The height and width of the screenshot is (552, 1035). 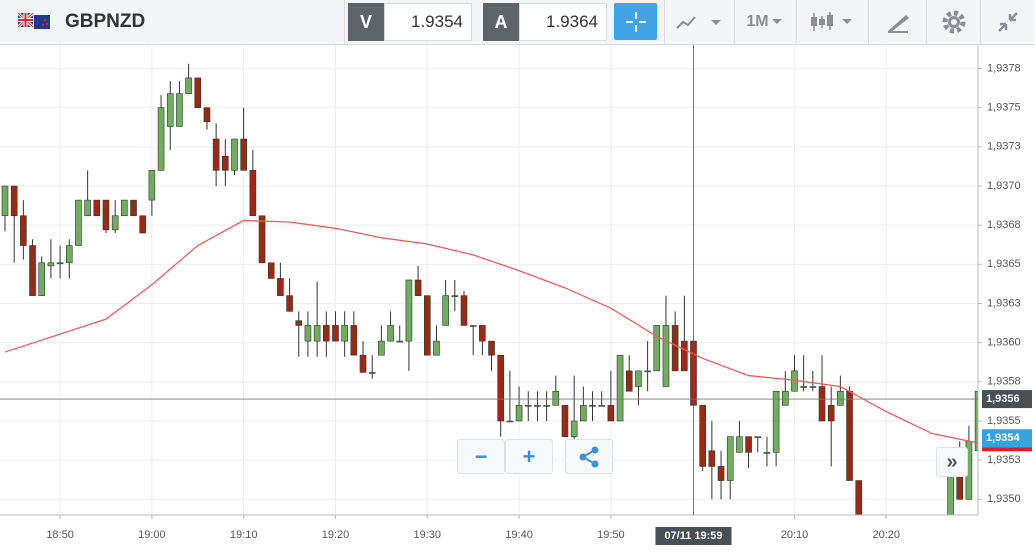 I want to click on sell-price: 1.9354, so click(x=428, y=22).